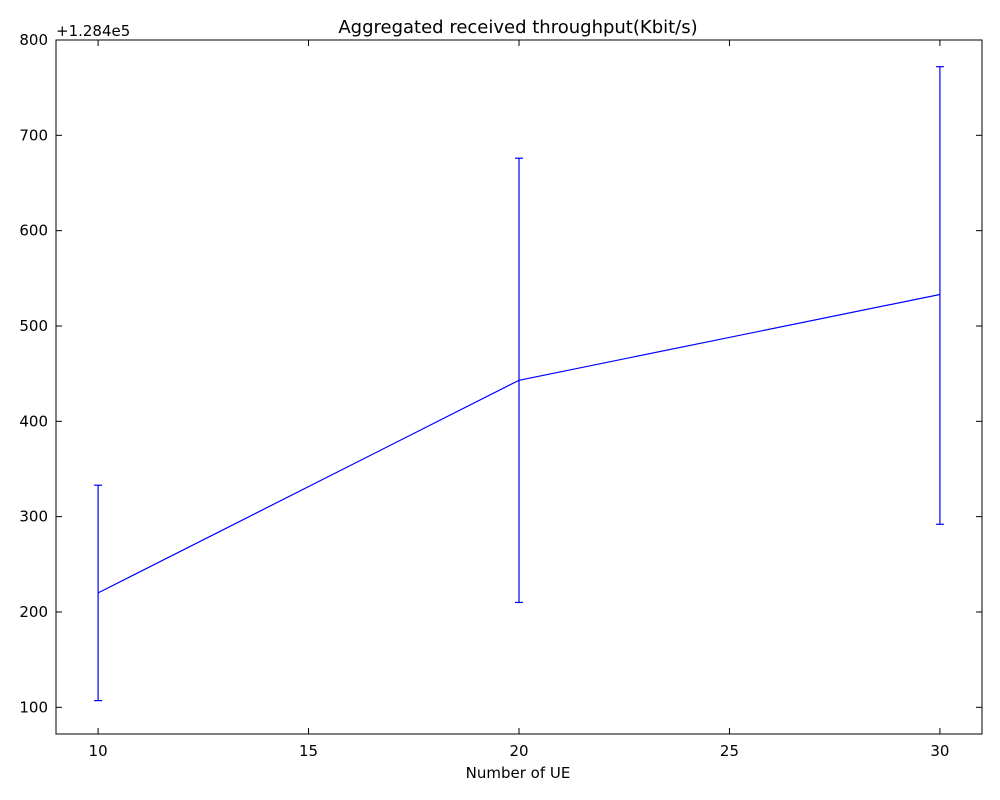 This screenshot has height=800, width=1000. Describe the element at coordinates (729, 751) in the screenshot. I see `x-tick-label: 25` at that location.